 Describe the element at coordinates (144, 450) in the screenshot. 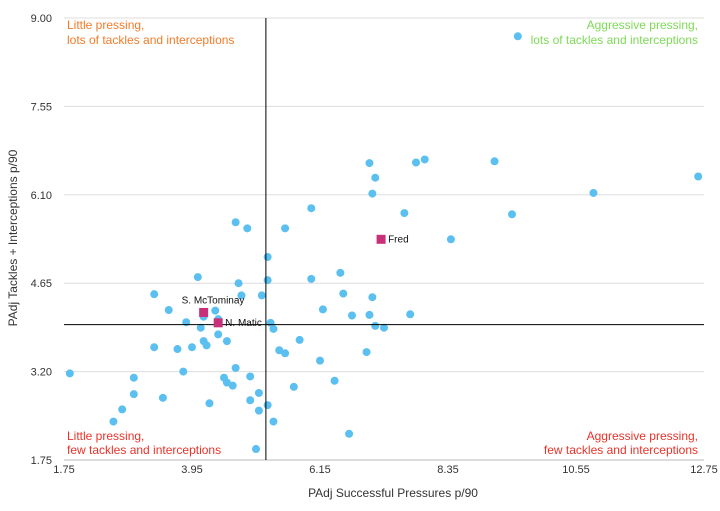

I see `quadrant-label-bottom-left-line2: few tackles and interceptions` at that location.